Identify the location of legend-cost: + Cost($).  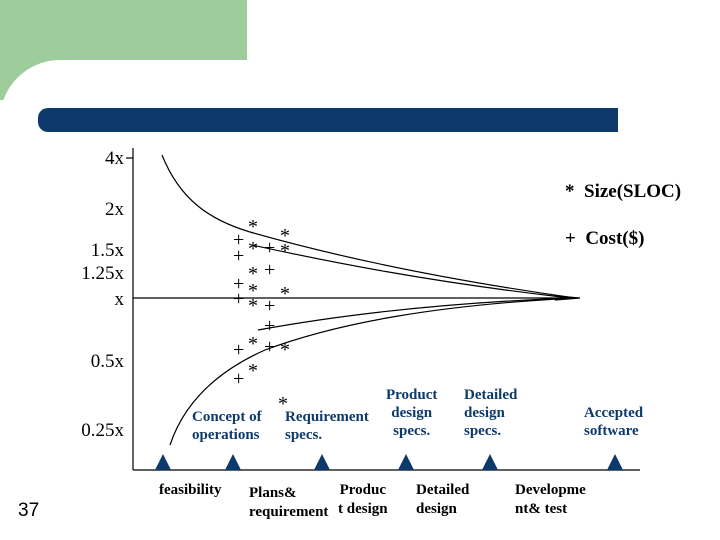
(604, 239).